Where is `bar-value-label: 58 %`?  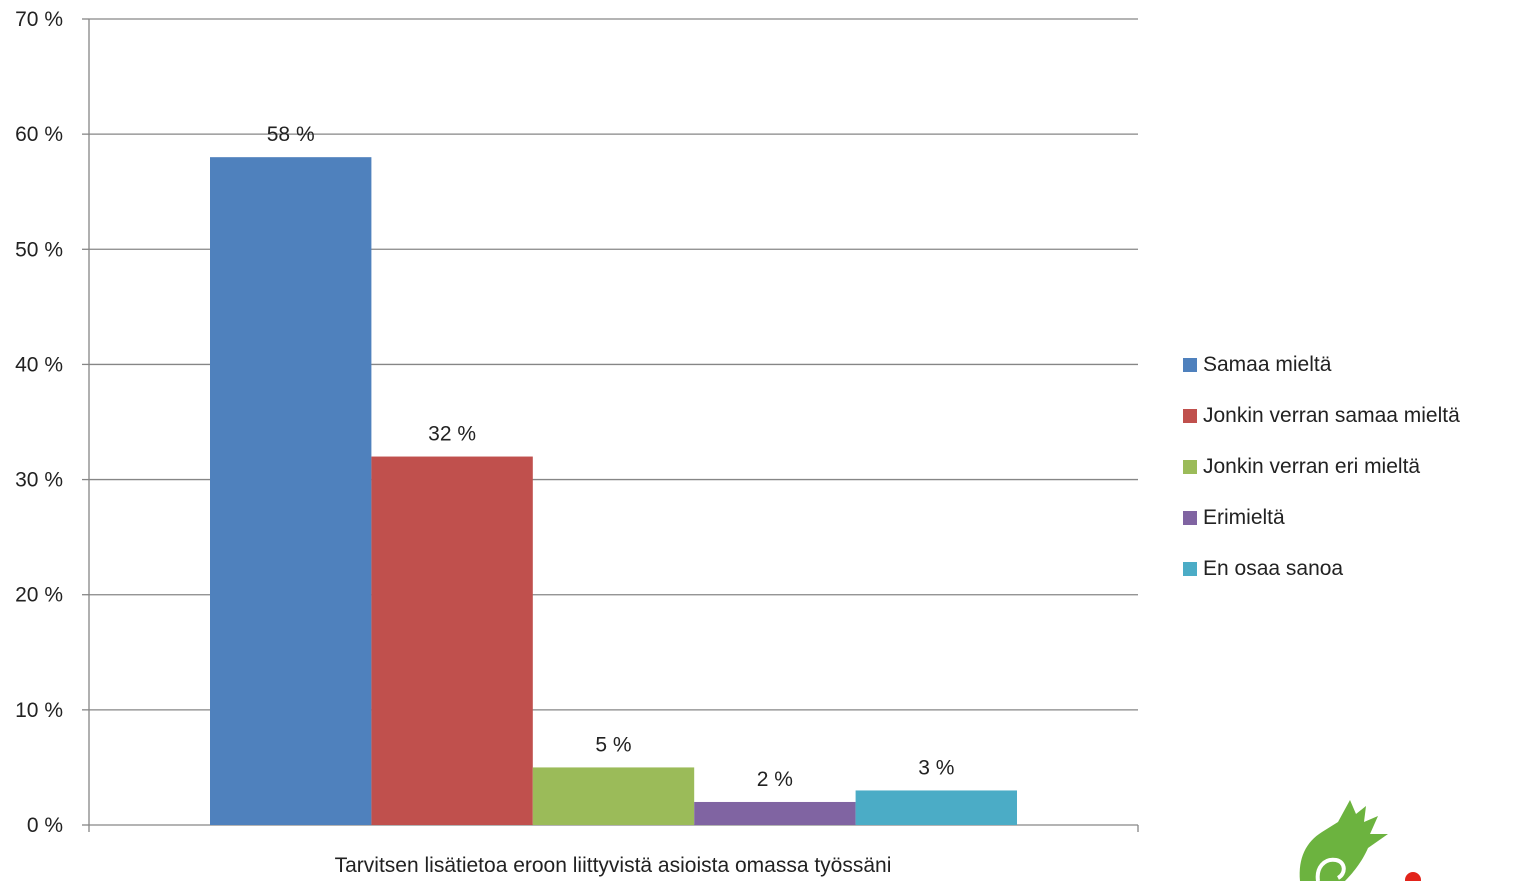
bar-value-label: 58 % is located at coordinates (291, 134).